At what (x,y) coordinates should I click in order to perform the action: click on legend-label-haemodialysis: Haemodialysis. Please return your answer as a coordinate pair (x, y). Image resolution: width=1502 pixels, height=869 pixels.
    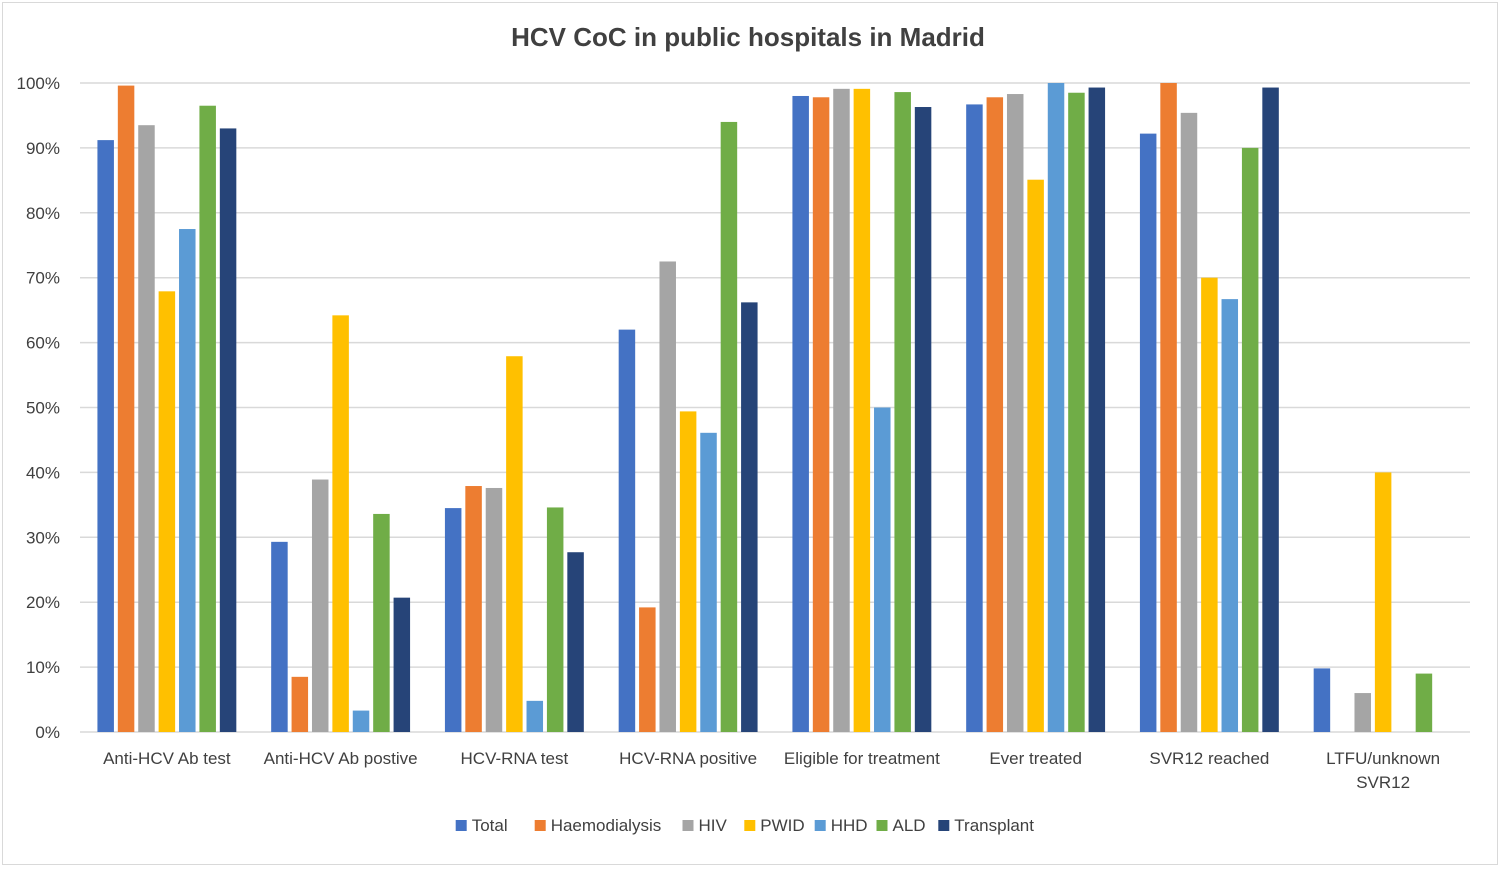
    Looking at the image, I should click on (606, 825).